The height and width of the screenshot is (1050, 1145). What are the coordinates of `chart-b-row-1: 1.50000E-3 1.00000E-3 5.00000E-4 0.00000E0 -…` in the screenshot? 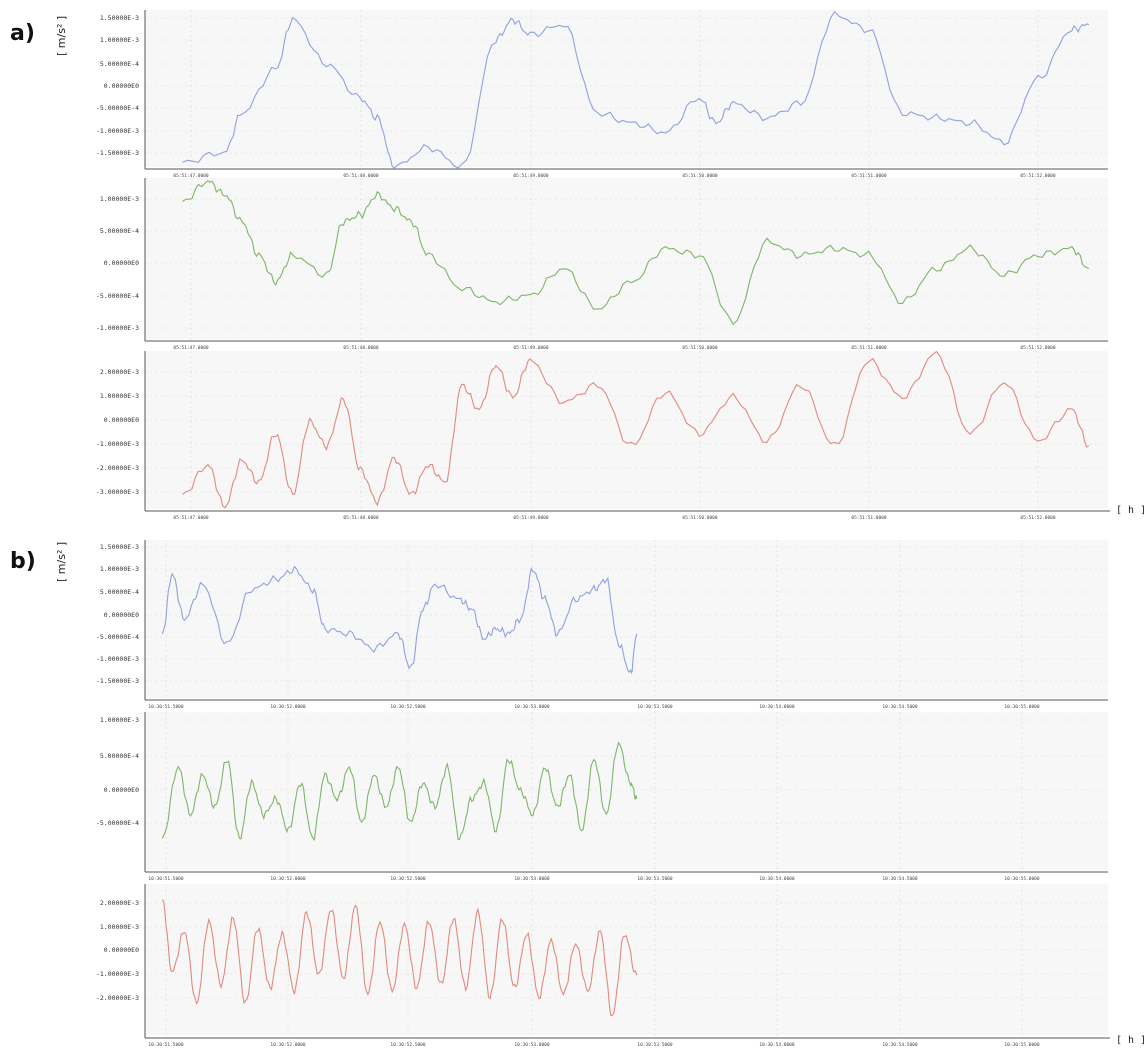 It's located at (602, 625).